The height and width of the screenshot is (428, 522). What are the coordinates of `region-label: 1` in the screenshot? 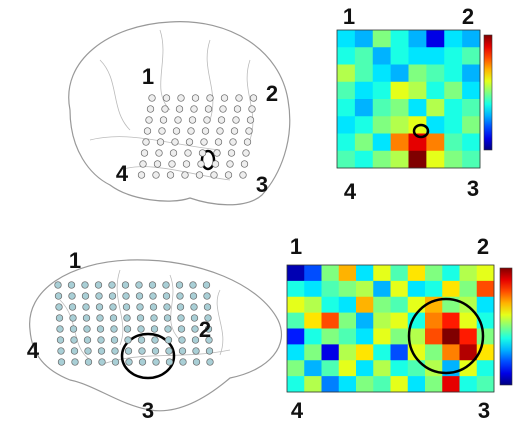 It's located at (148, 76).